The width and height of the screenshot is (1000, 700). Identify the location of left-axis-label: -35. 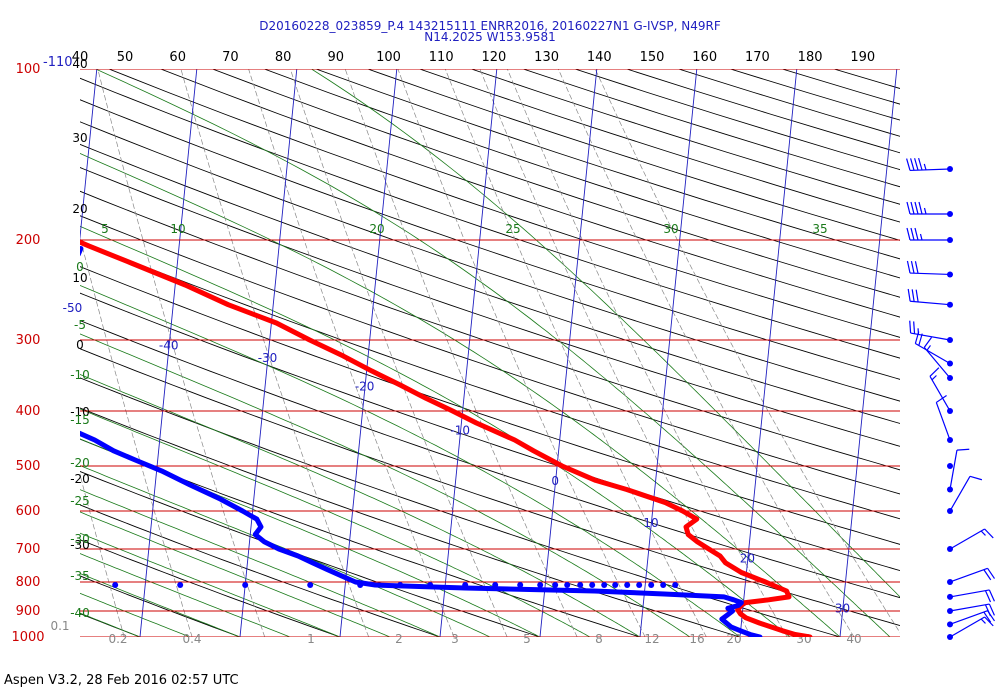
(80, 576).